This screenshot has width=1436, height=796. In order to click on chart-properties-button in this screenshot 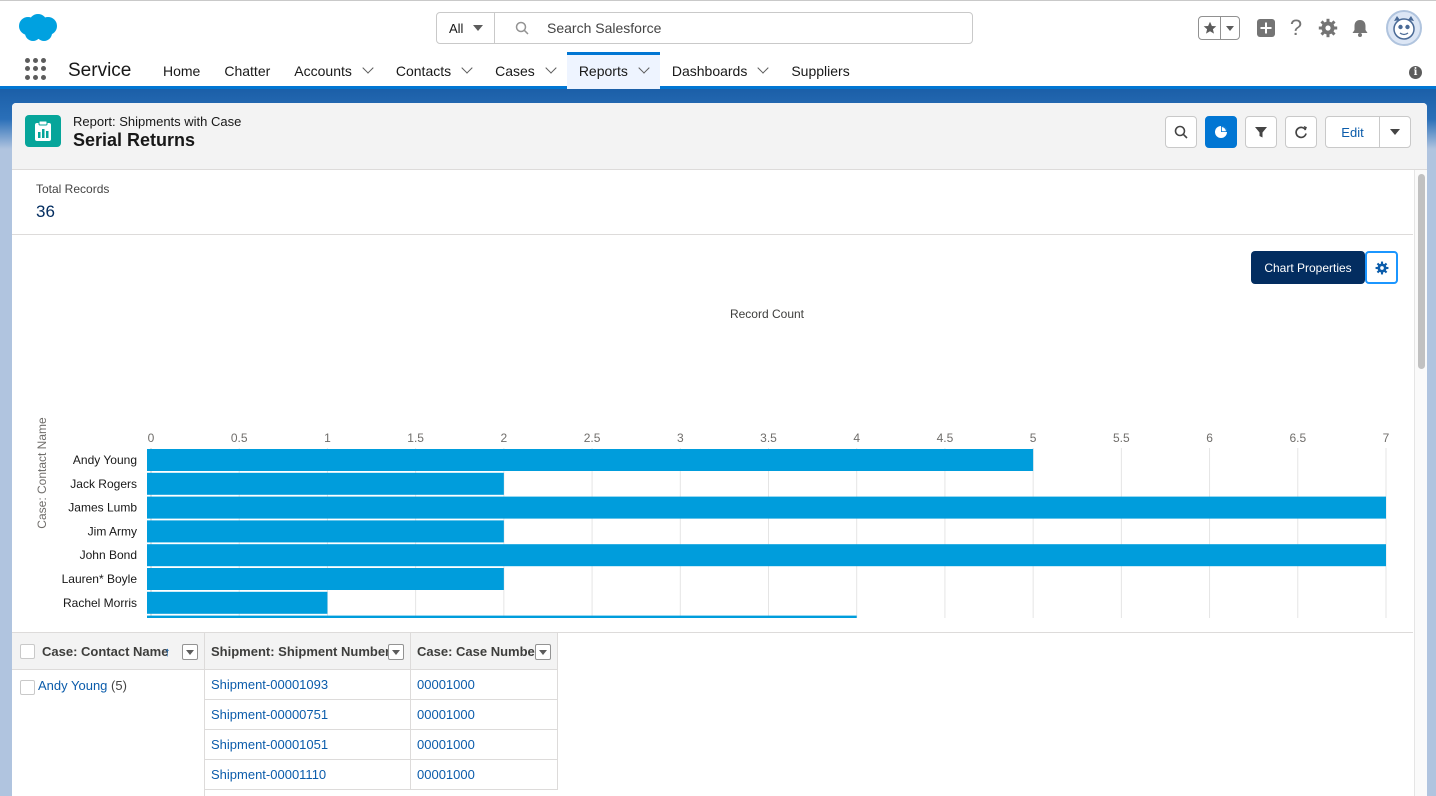, I will do `click(1381, 267)`.